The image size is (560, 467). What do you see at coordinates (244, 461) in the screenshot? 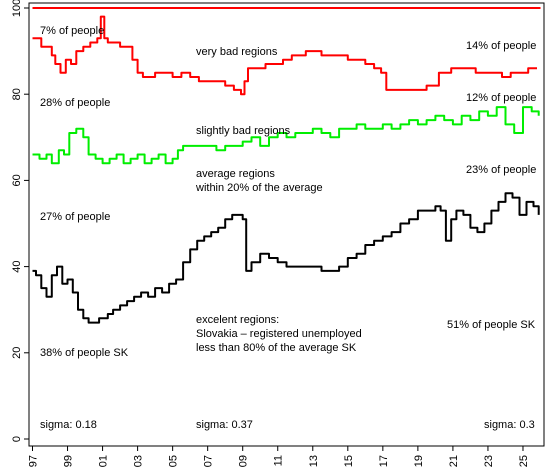
I see `x-tick-label-6: 09` at bounding box center [244, 461].